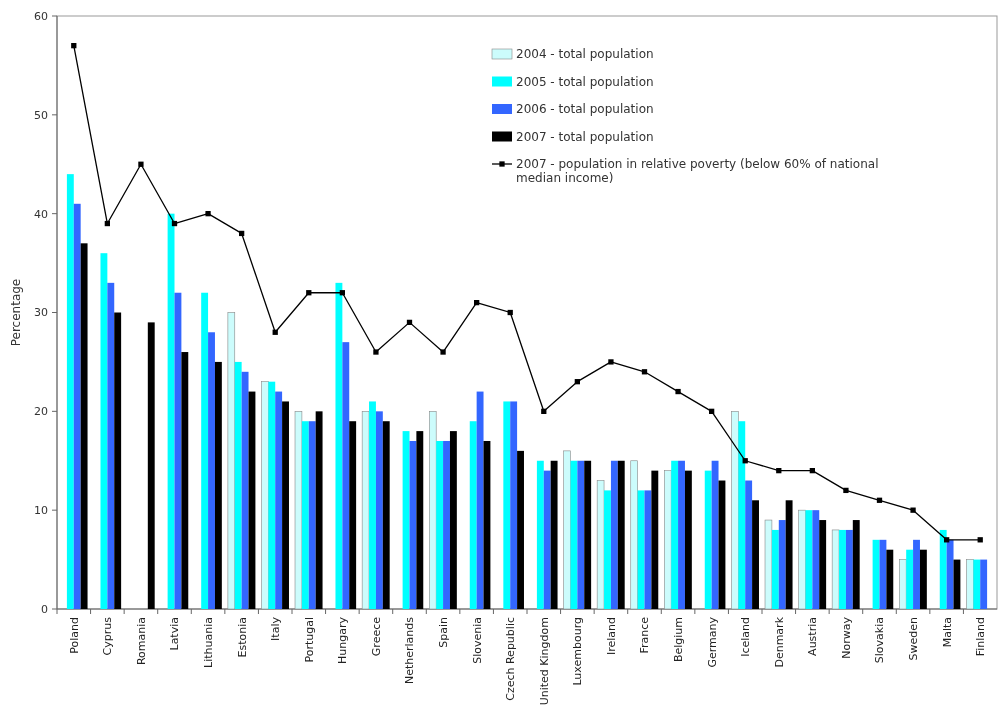 The height and width of the screenshot is (709, 1005). What do you see at coordinates (41, 313) in the screenshot?
I see `y-tick-label: 30` at bounding box center [41, 313].